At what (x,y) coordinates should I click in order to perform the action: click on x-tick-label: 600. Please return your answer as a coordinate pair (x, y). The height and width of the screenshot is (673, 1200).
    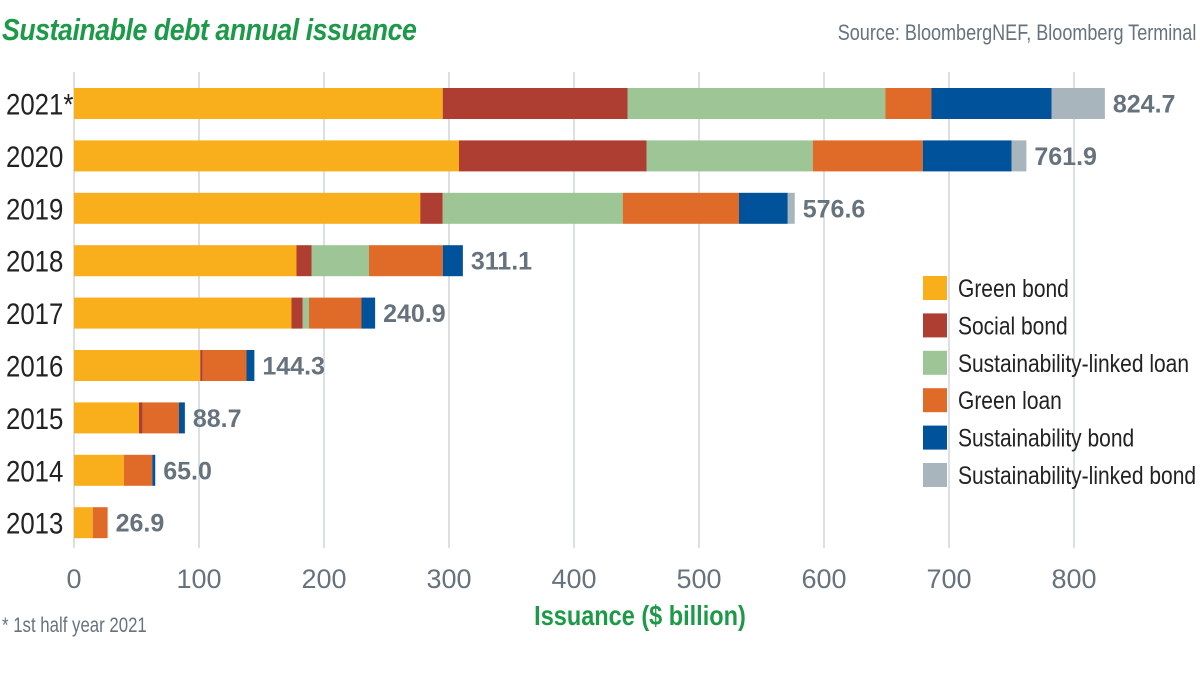
    Looking at the image, I should click on (823, 579).